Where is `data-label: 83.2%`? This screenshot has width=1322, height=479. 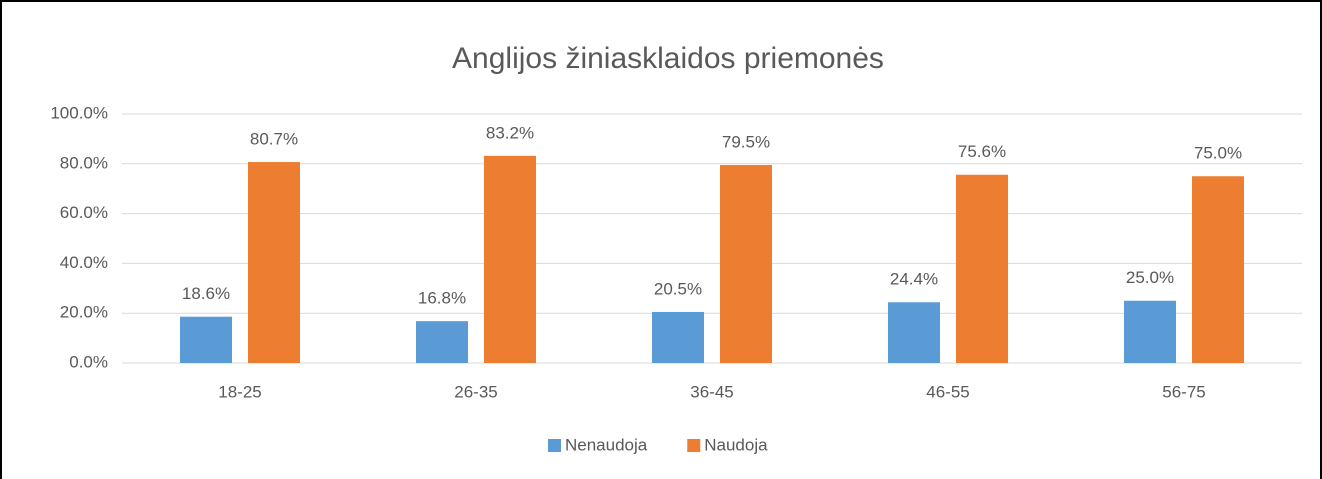
data-label: 83.2% is located at coordinates (510, 132).